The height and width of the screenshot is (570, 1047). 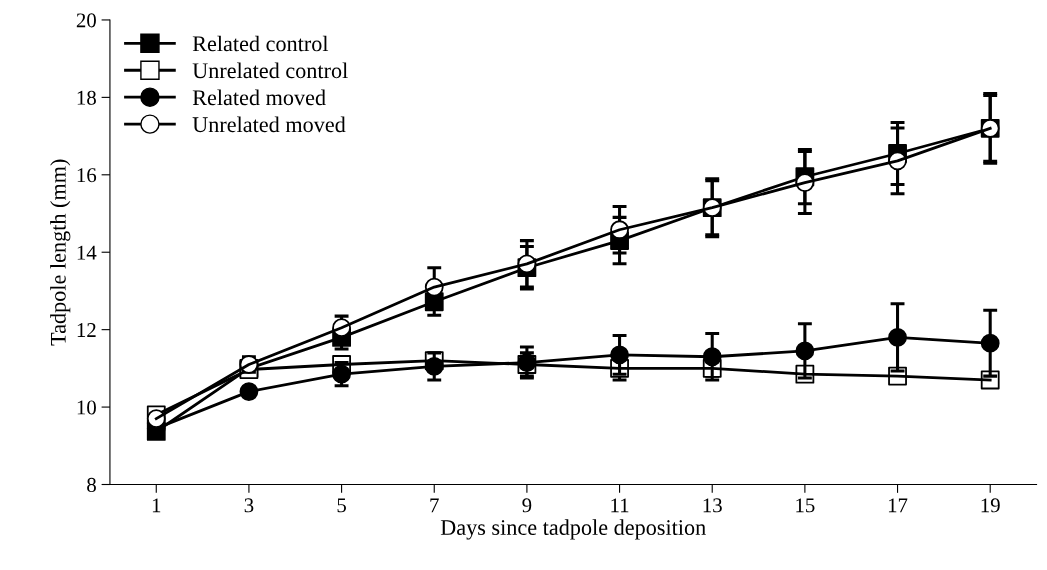 What do you see at coordinates (434, 505) in the screenshot?
I see `x-tick-label: 7` at bounding box center [434, 505].